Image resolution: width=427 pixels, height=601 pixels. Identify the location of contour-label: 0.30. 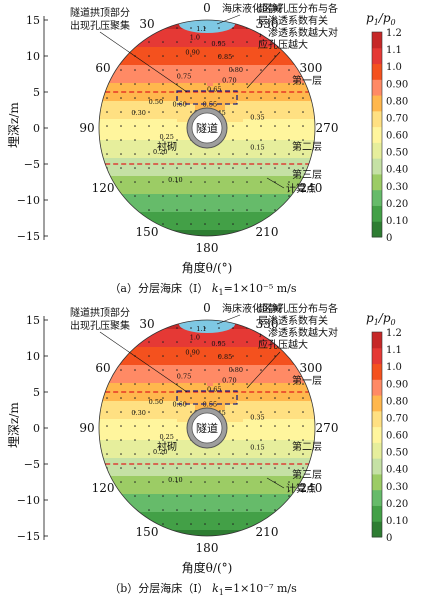
(138, 413).